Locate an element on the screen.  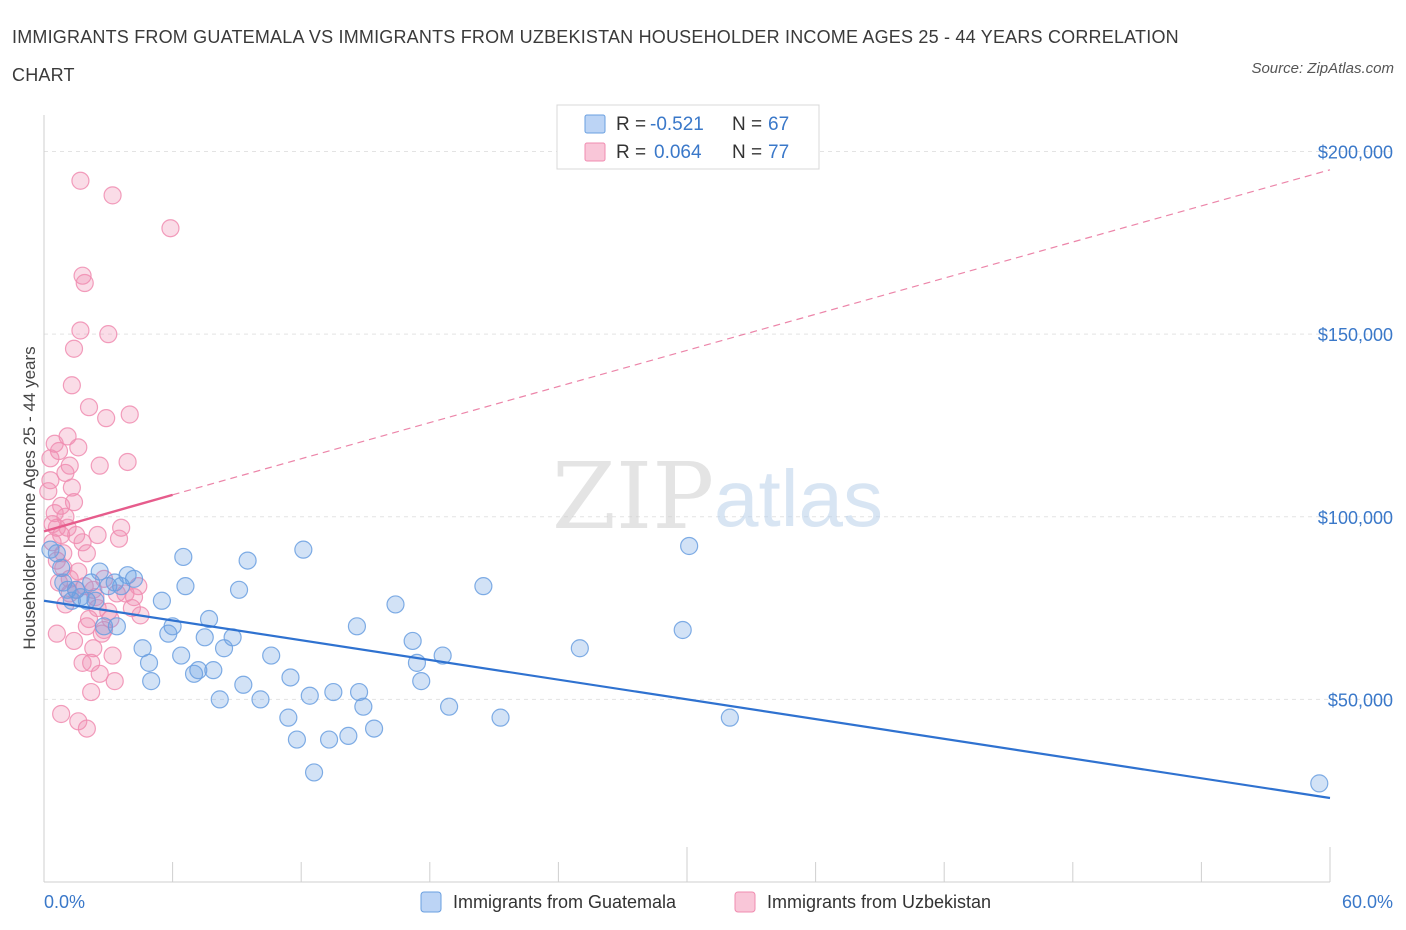
watermark-zip: ZIP is located at coordinates (633, 496).